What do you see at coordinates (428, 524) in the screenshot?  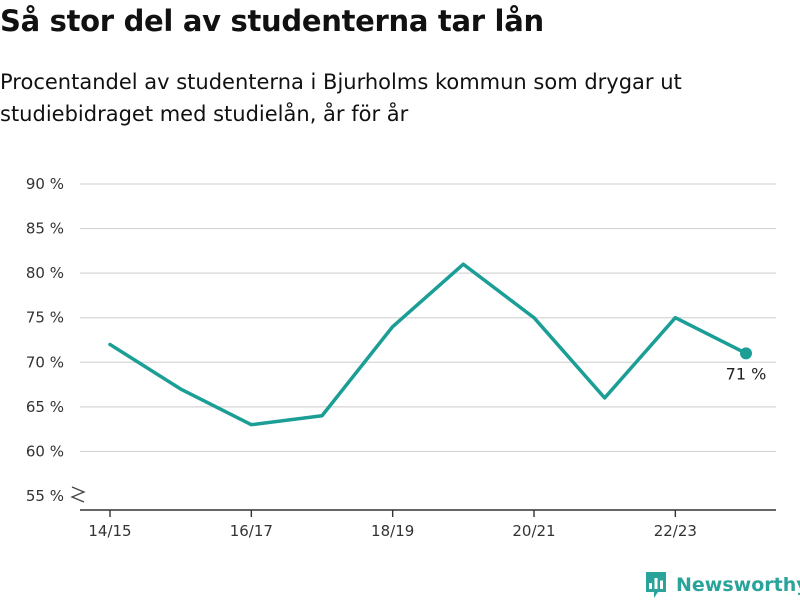 I see `x-axis: 14/15 16/17 18/19 20/21 22/23` at bounding box center [428, 524].